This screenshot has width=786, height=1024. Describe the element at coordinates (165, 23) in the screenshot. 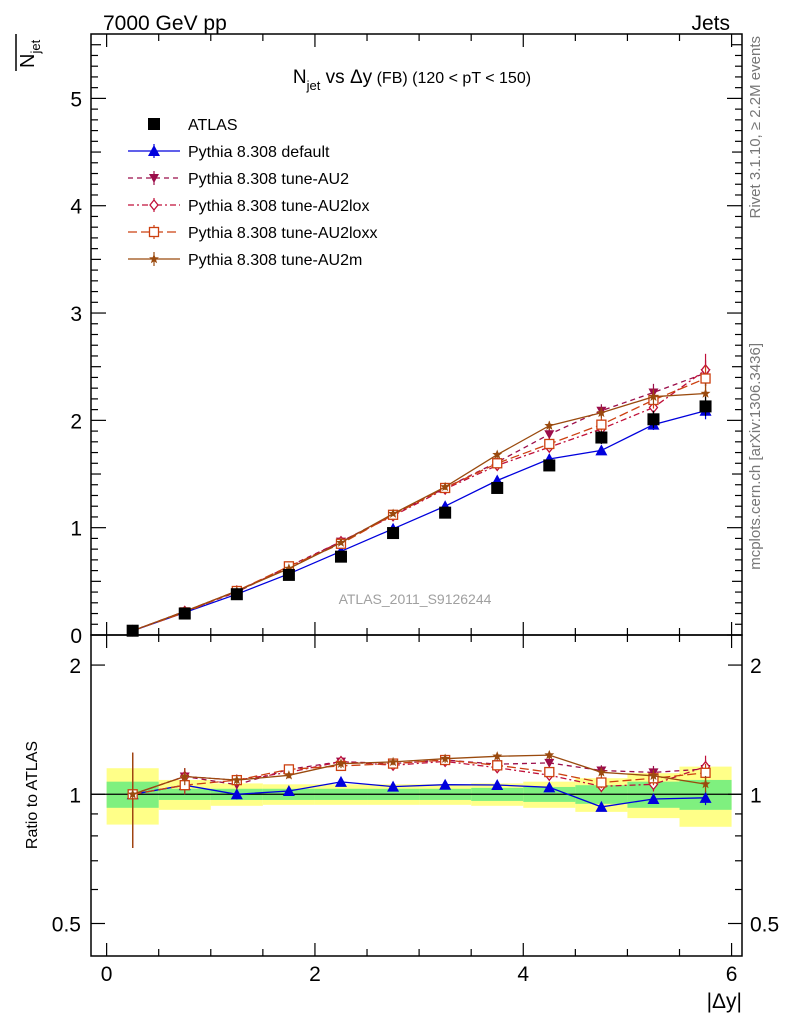

I see `header-left: 7000 GeV pp` at that location.